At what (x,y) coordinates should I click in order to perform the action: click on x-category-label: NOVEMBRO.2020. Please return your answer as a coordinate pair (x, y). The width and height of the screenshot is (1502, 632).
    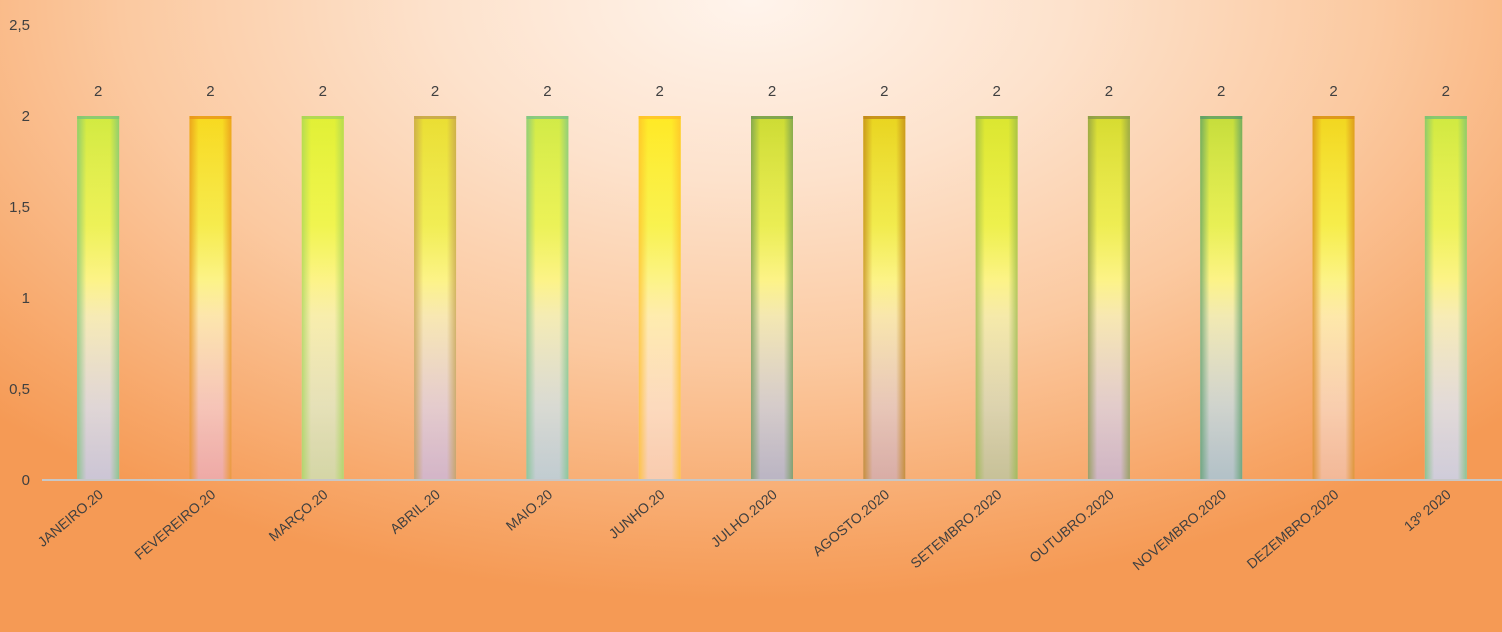
    Looking at the image, I should click on (1179, 529).